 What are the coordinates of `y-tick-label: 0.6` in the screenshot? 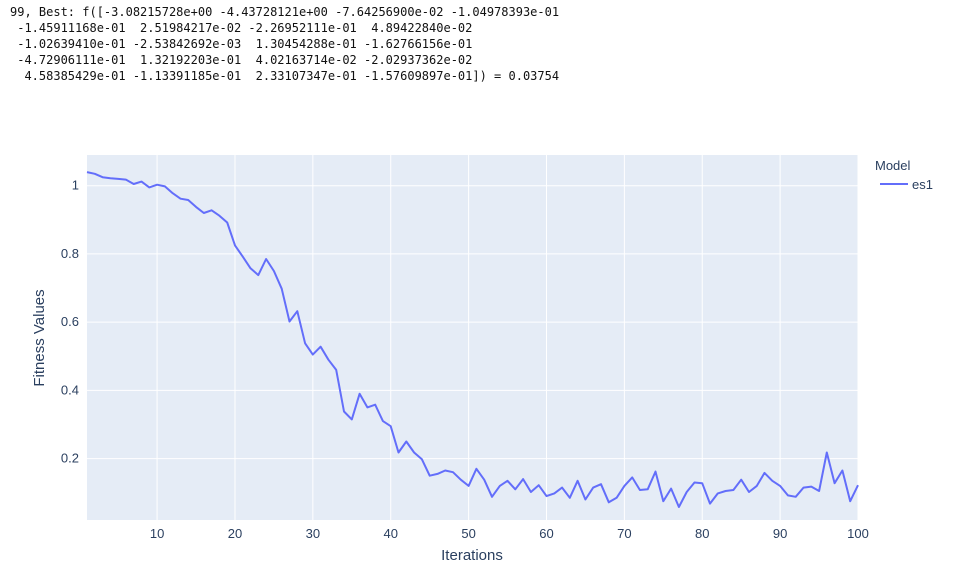 It's located at (70, 321).